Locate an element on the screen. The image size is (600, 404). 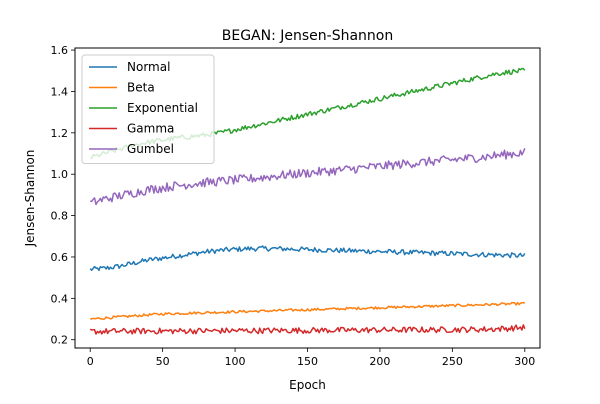
x-tick-label: 0 is located at coordinates (90, 361).